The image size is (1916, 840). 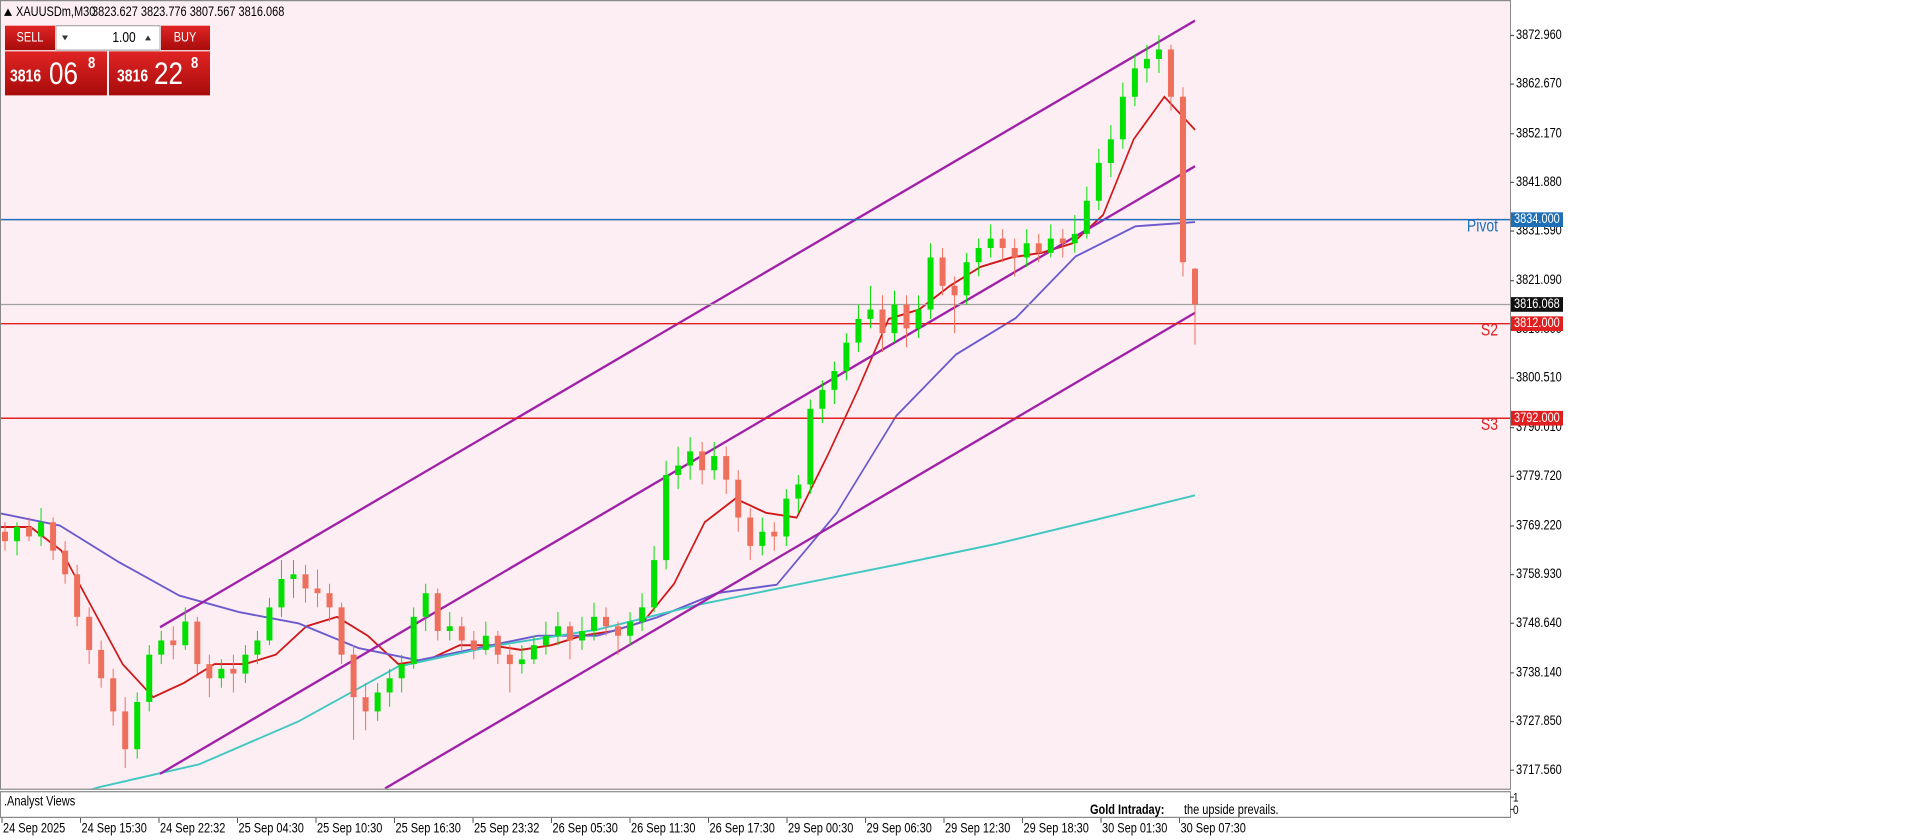 What do you see at coordinates (1489, 330) in the screenshot?
I see `level-name: S2` at bounding box center [1489, 330].